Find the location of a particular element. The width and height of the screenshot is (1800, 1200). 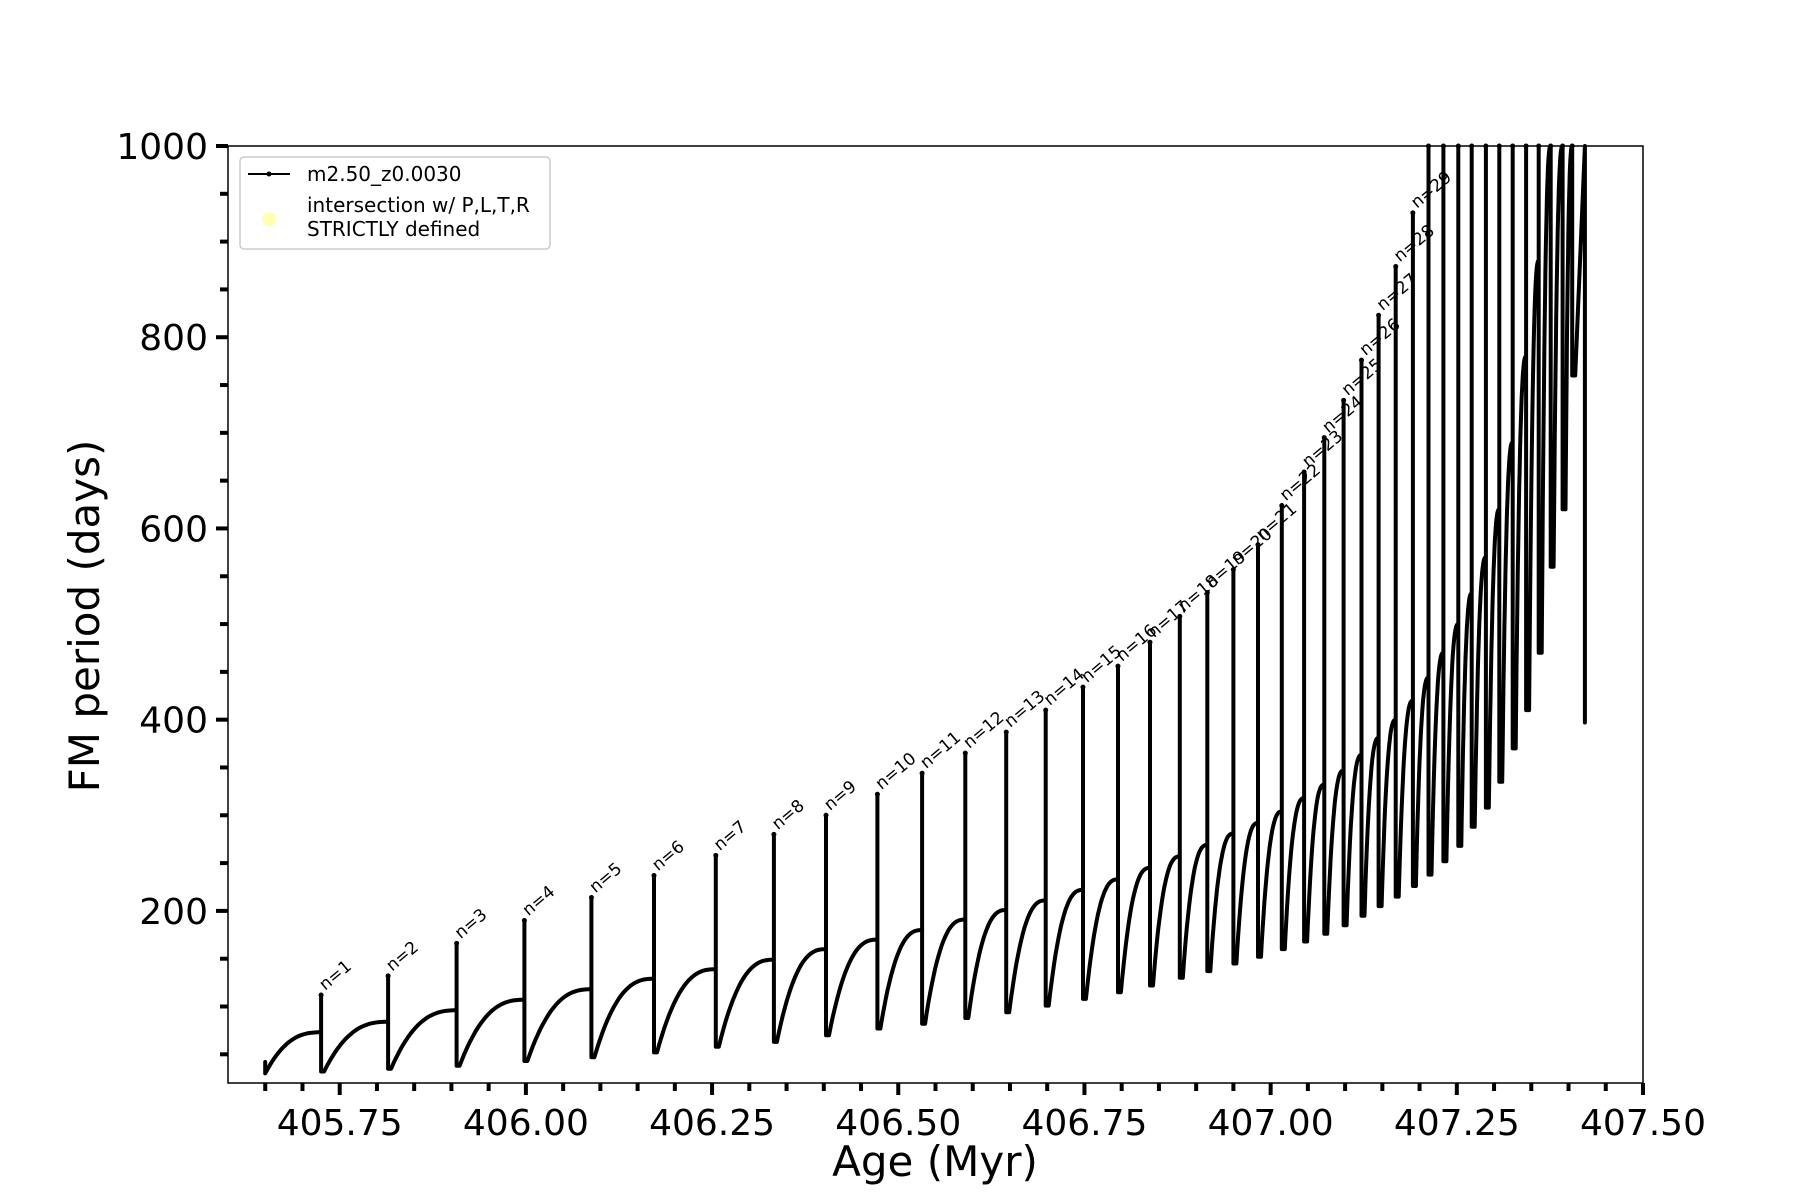

x-tick-label-1: 406.00 is located at coordinates (526, 1123).